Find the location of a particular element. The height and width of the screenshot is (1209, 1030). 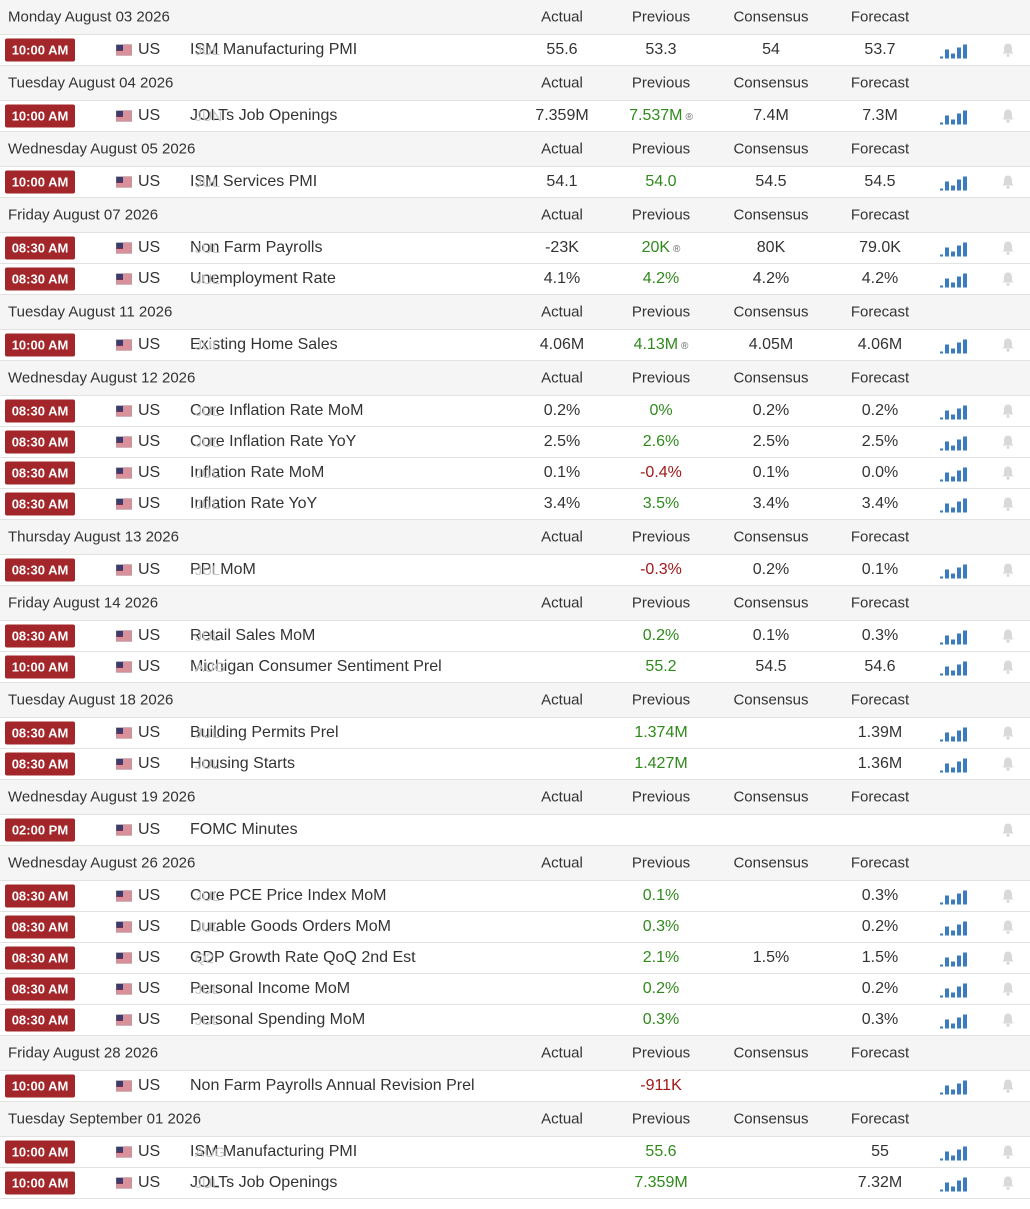

event-title: Inflation Rate MoM is located at coordinates (257, 472).